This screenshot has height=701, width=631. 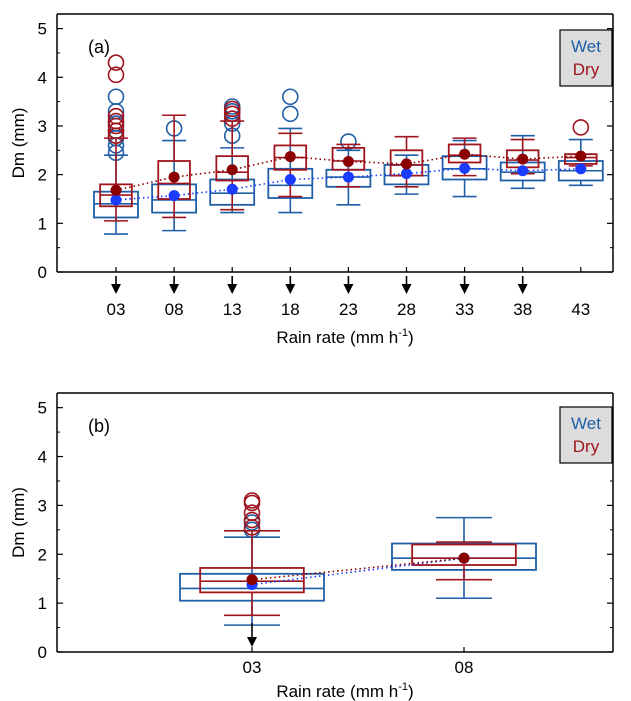 I want to click on x-tick-label: 33, so click(x=464, y=309).